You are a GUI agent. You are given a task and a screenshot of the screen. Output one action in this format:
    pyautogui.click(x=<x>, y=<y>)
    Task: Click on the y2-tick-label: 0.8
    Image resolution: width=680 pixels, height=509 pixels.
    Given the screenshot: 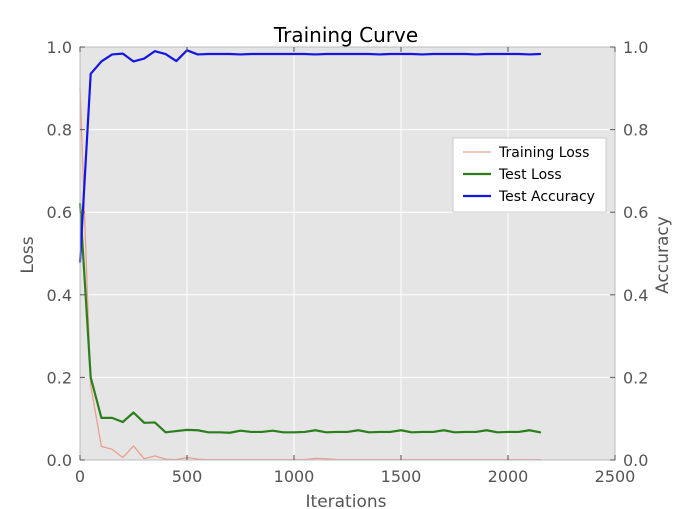 What is the action you would take?
    pyautogui.click(x=635, y=130)
    